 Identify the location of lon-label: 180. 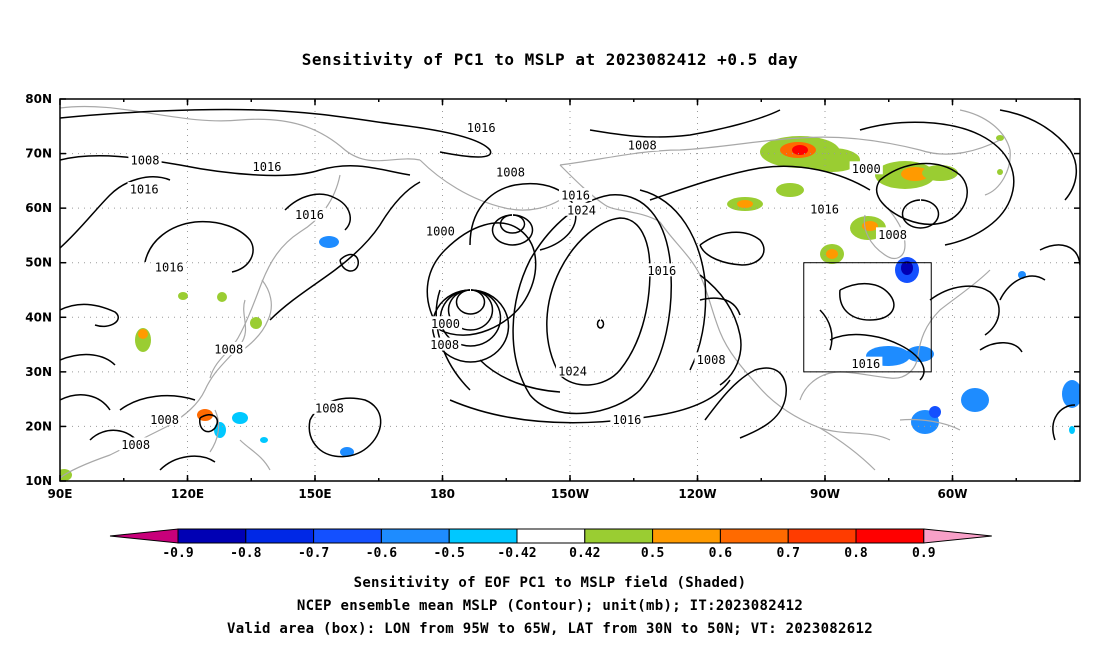
(442, 494).